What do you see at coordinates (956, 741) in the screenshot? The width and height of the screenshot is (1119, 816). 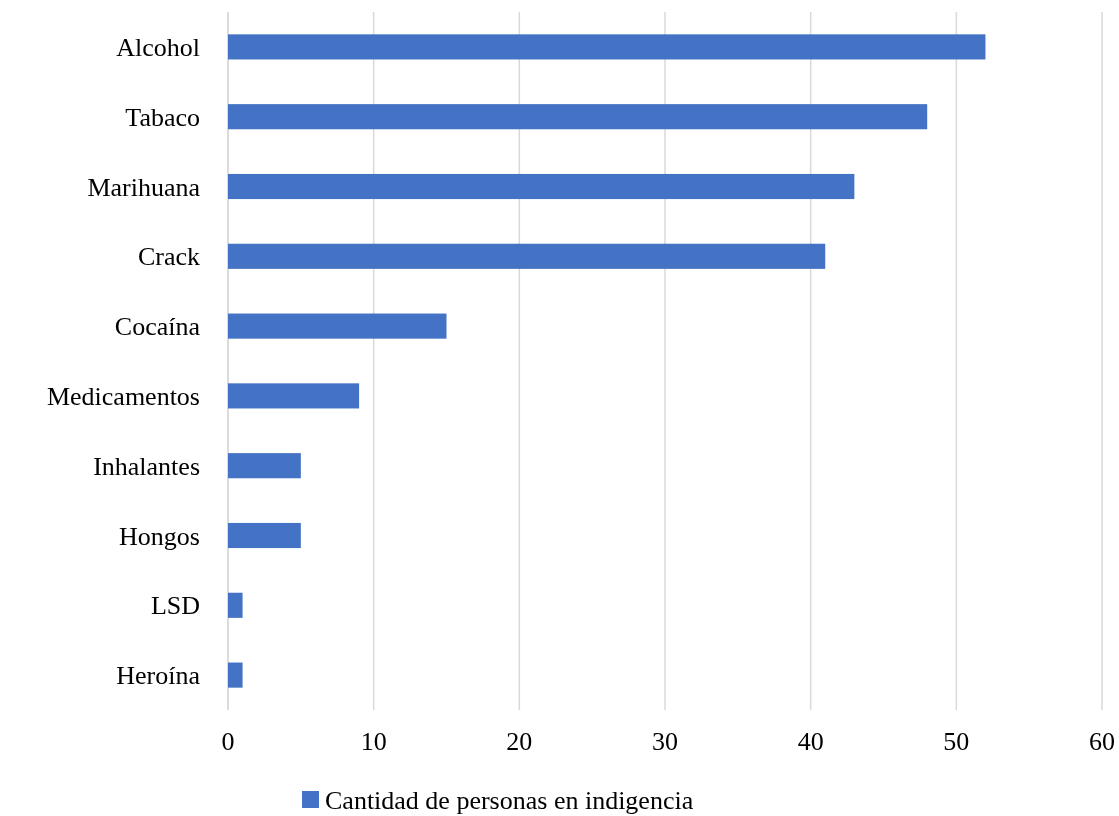 I see `x-tick-label: 50` at bounding box center [956, 741].